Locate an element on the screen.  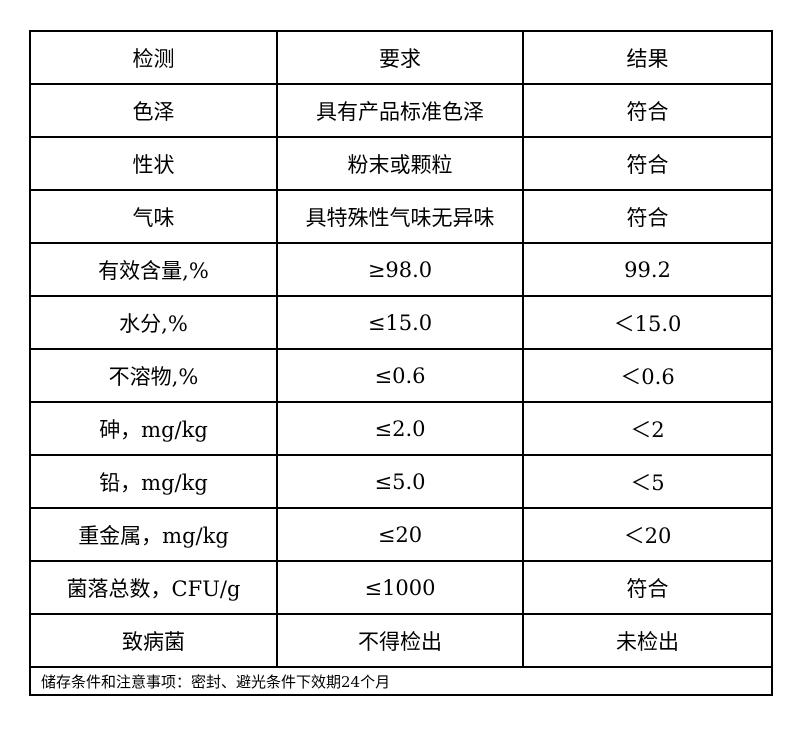
test-name-cell: 菌落总数，CFU/g is located at coordinates (153, 587).